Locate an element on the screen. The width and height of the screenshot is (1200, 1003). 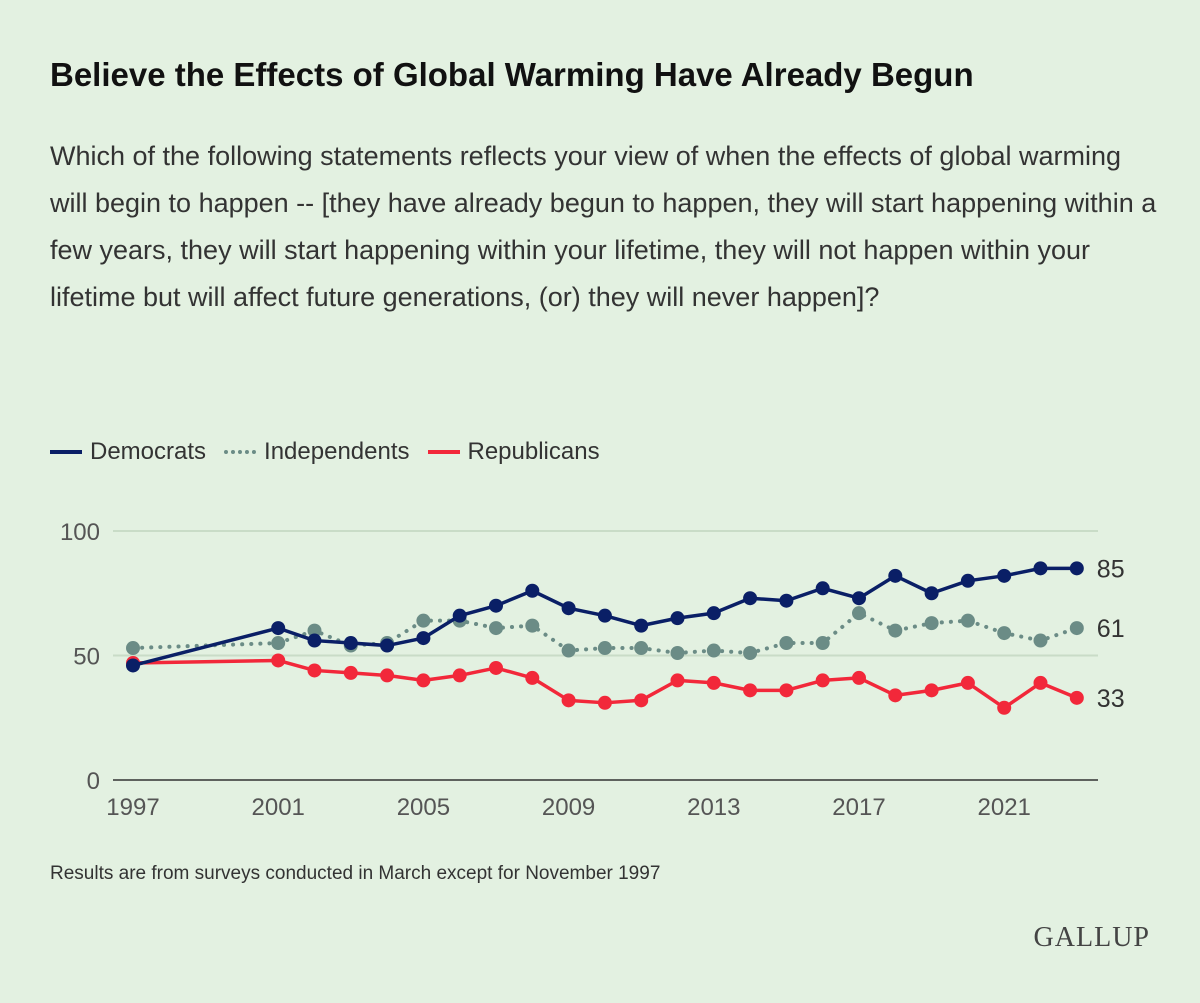
legend-item-republicans: Republicans is located at coordinates (513, 452).